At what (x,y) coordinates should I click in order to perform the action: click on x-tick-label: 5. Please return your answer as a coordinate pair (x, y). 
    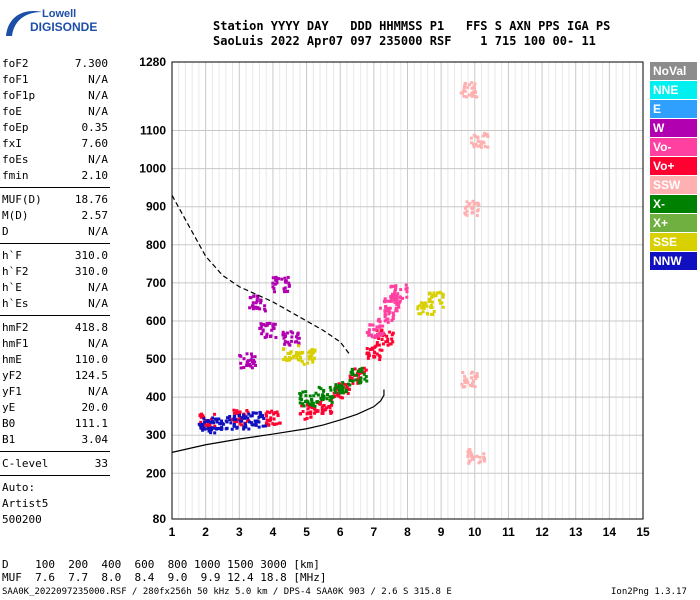
    Looking at the image, I should click on (306, 532).